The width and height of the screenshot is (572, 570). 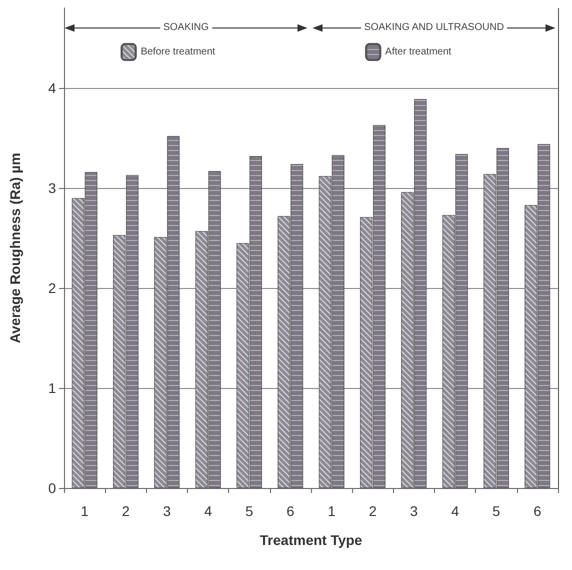 What do you see at coordinates (52, 88) in the screenshot?
I see `y-tick-label: 4` at bounding box center [52, 88].